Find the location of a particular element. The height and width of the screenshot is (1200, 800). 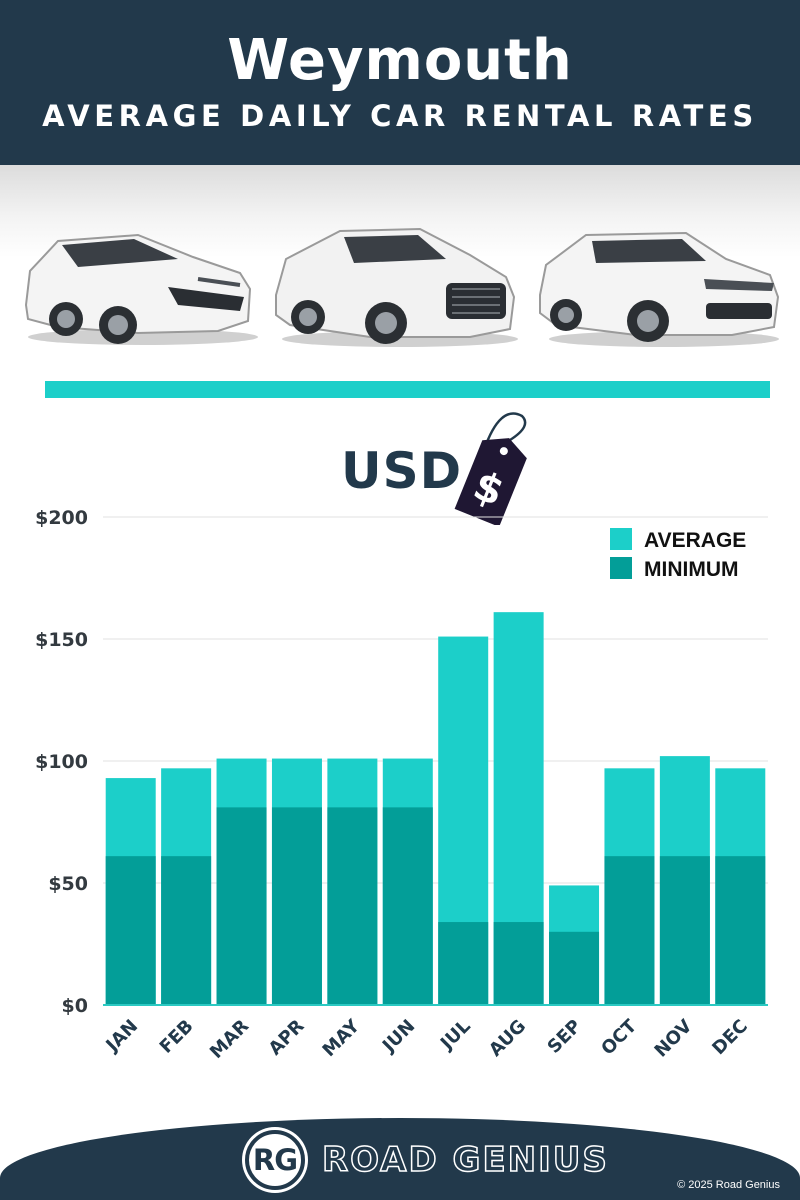

x-tick-label: JAN is located at coordinates (122, 1037).